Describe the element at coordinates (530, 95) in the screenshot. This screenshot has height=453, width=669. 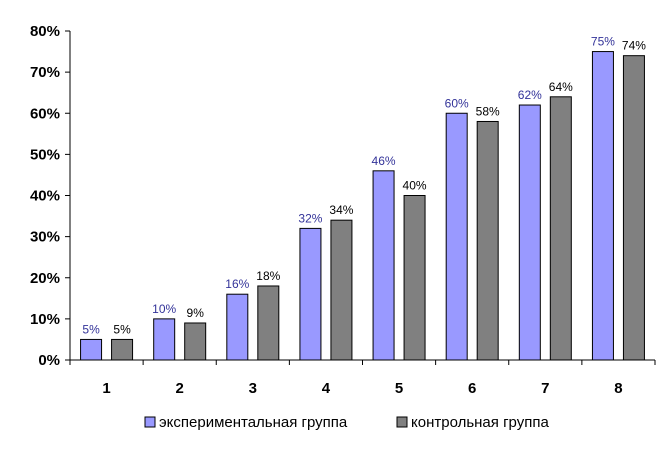
I see `data-label: 62%` at that location.